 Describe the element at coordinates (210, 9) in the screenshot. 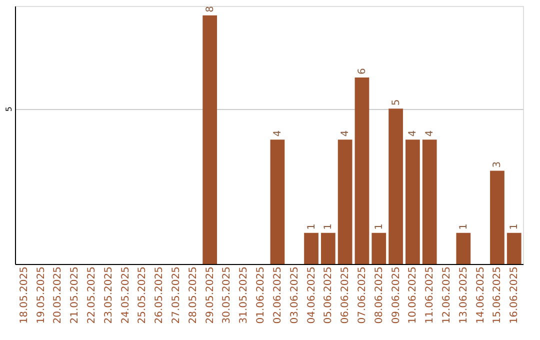

I see `data-label: 8` at that location.